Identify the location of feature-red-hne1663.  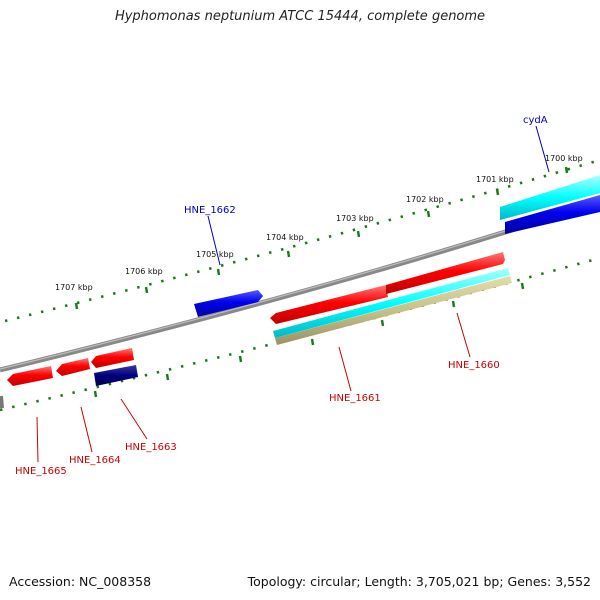
(112, 358).